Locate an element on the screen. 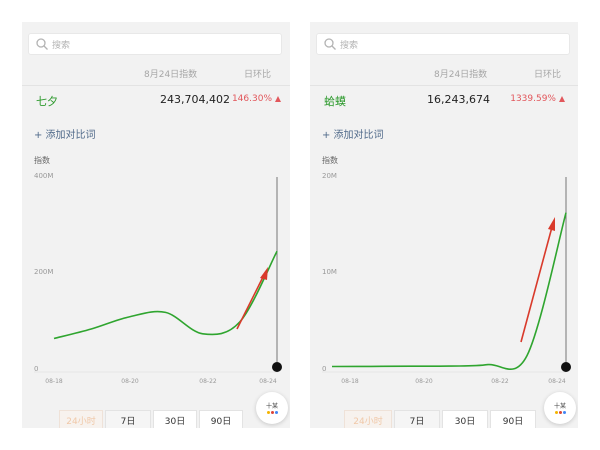 This screenshot has height=450, width=600. index-value: 243,704,402 is located at coordinates (195, 99).